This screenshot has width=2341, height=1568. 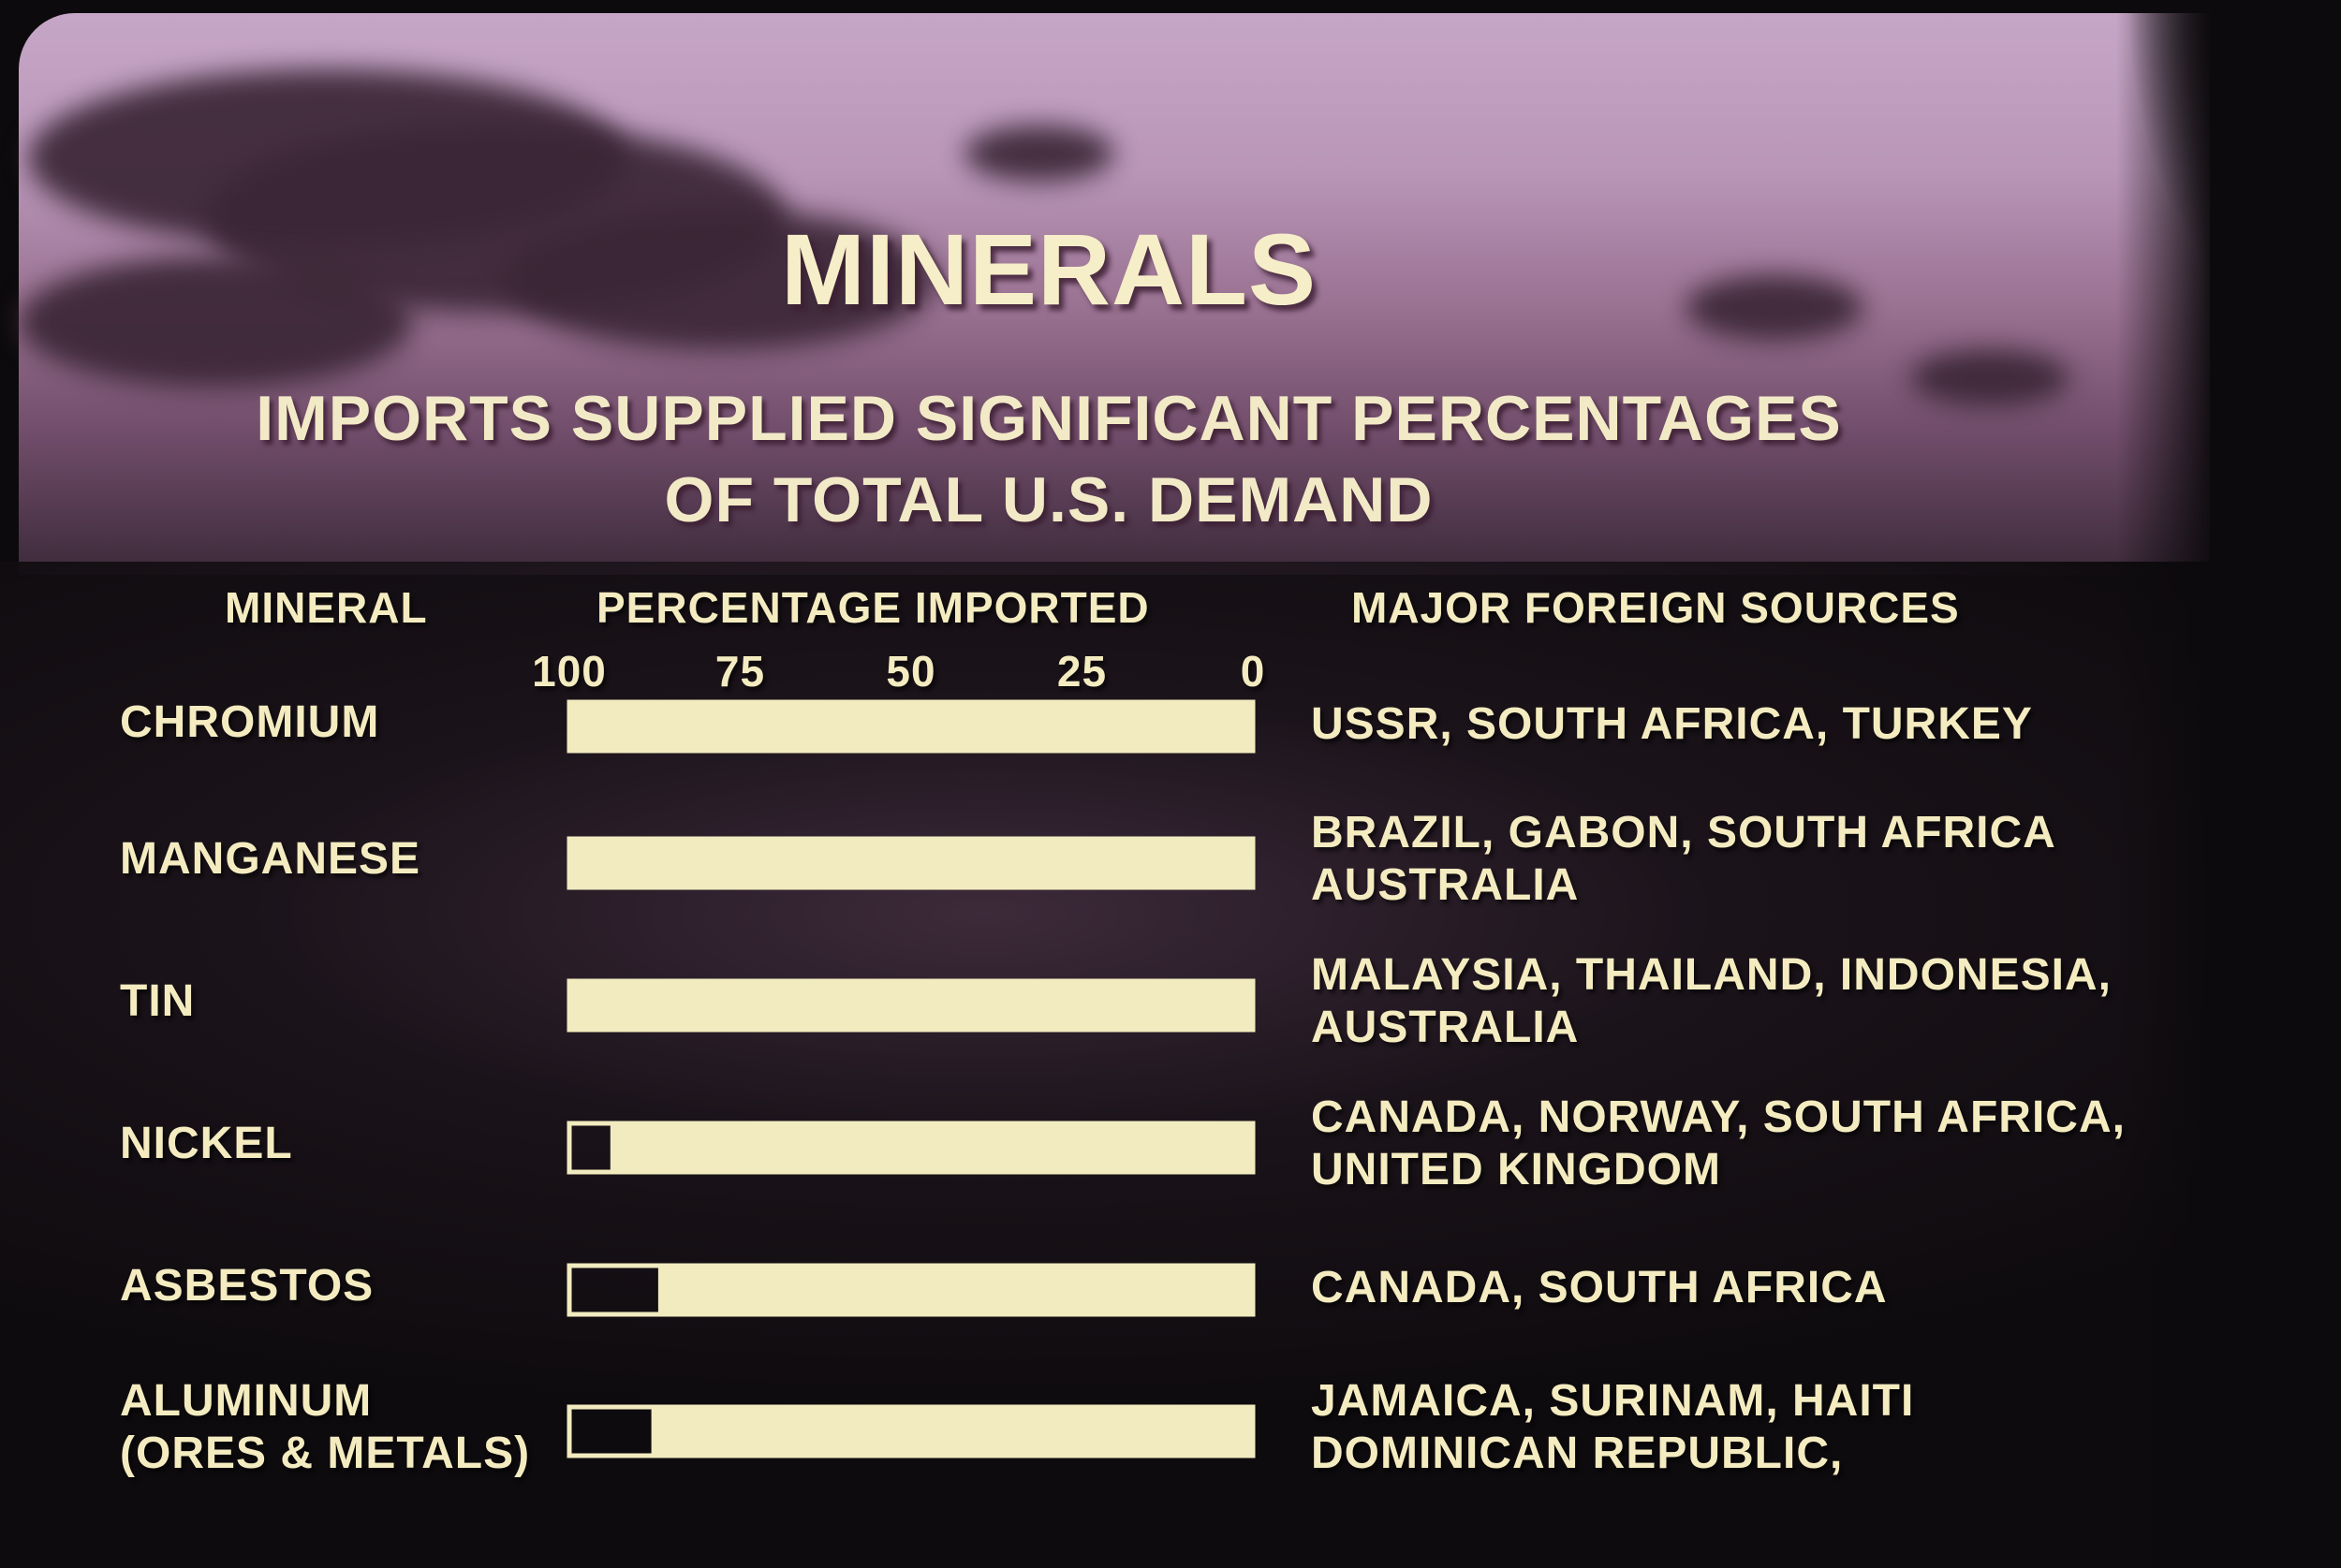 I want to click on source-label: USSR, SOUTH AFRICA, TURKEY, so click(x=1672, y=724).